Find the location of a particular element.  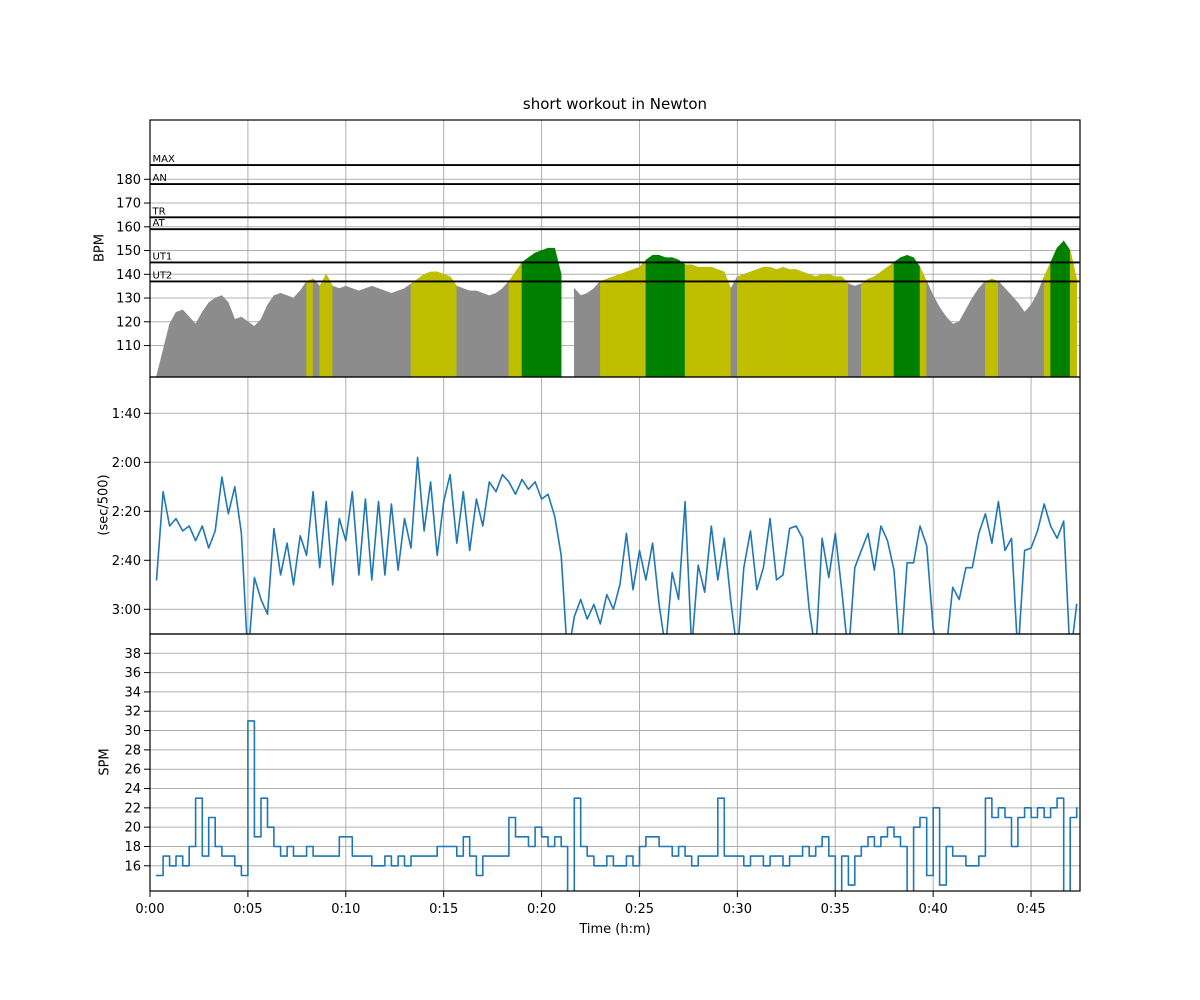

svg-text: 30 is located at coordinates (132, 731).